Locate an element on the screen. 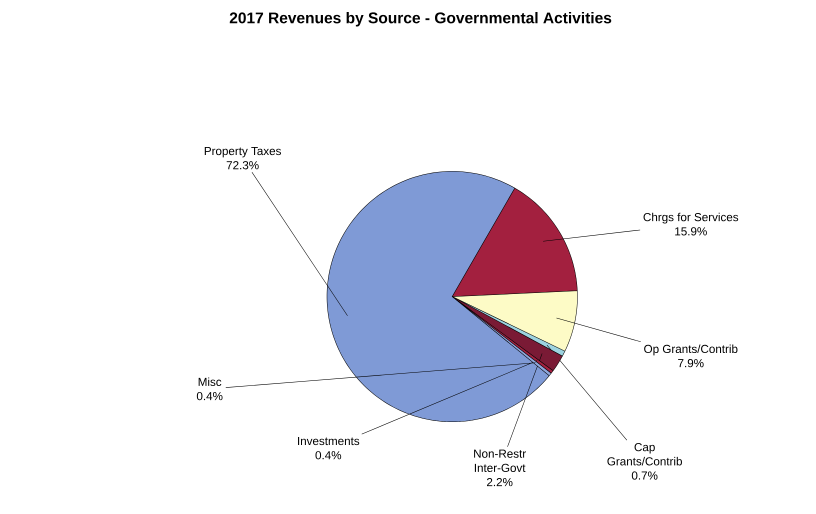  slice-label: Cap Grants/Contrib is located at coordinates (644, 454).